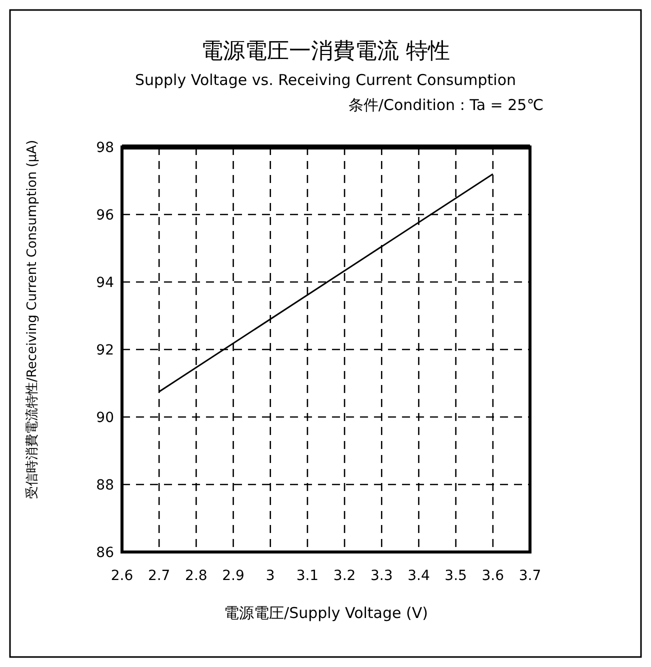 Image resolution: width=651 pixels, height=667 pixels. I want to click on x-tick-label: 3.2, so click(344, 576).